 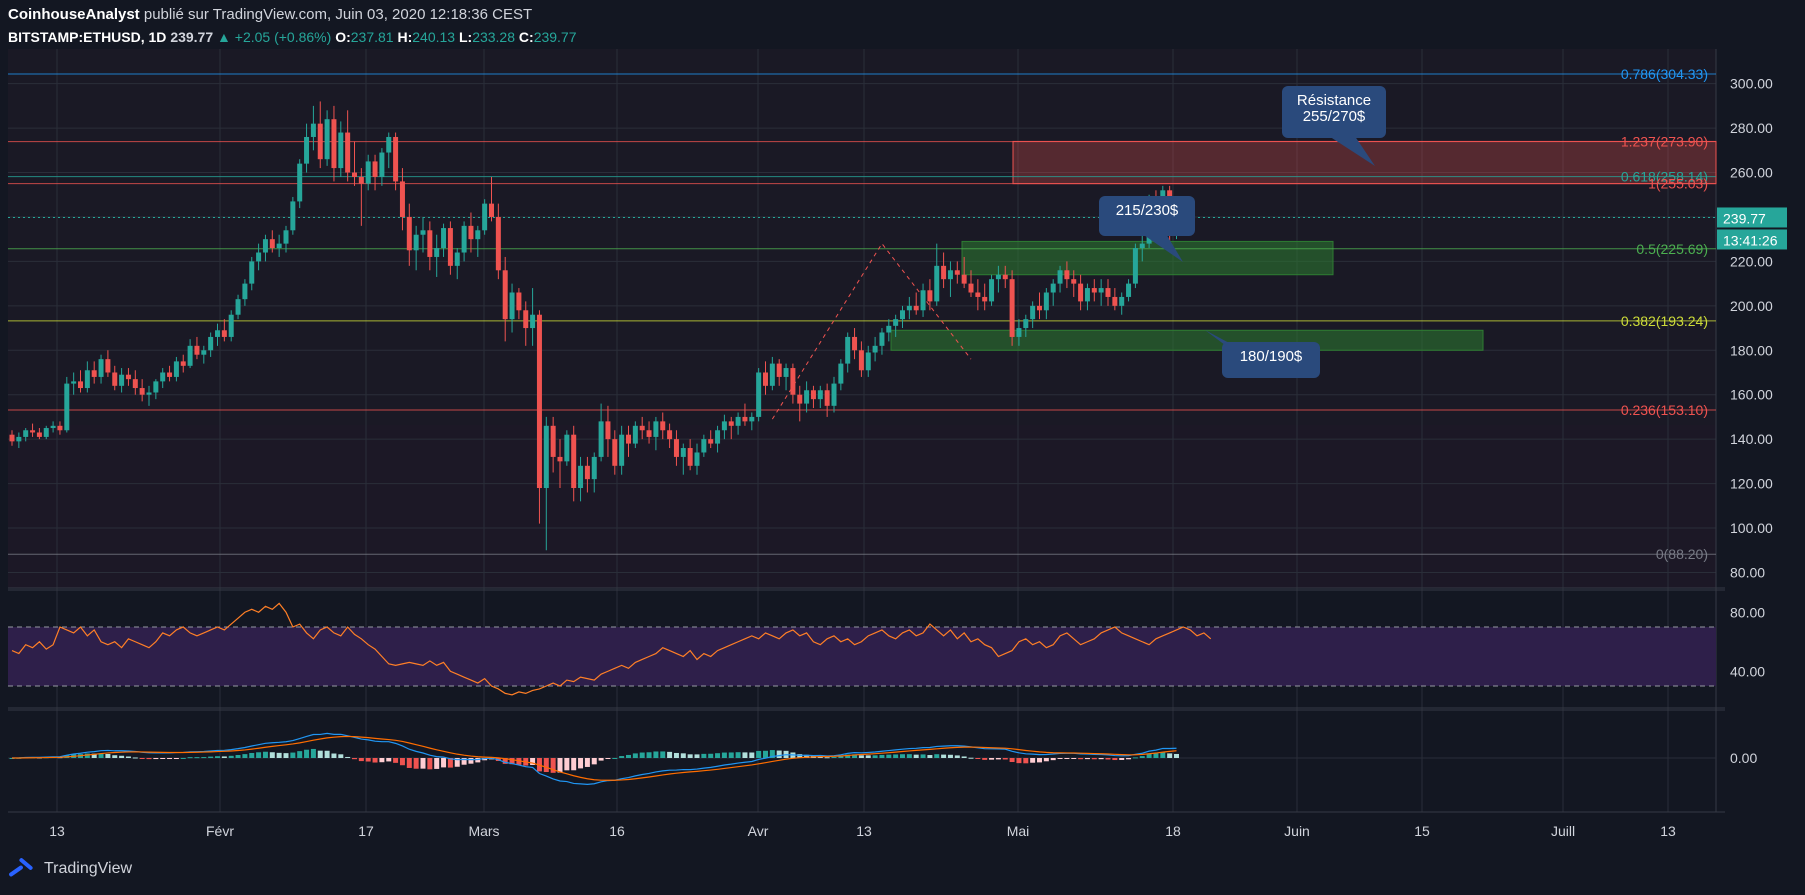 I want to click on support-callout-215-230-text: 215/230$, so click(x=1147, y=210).